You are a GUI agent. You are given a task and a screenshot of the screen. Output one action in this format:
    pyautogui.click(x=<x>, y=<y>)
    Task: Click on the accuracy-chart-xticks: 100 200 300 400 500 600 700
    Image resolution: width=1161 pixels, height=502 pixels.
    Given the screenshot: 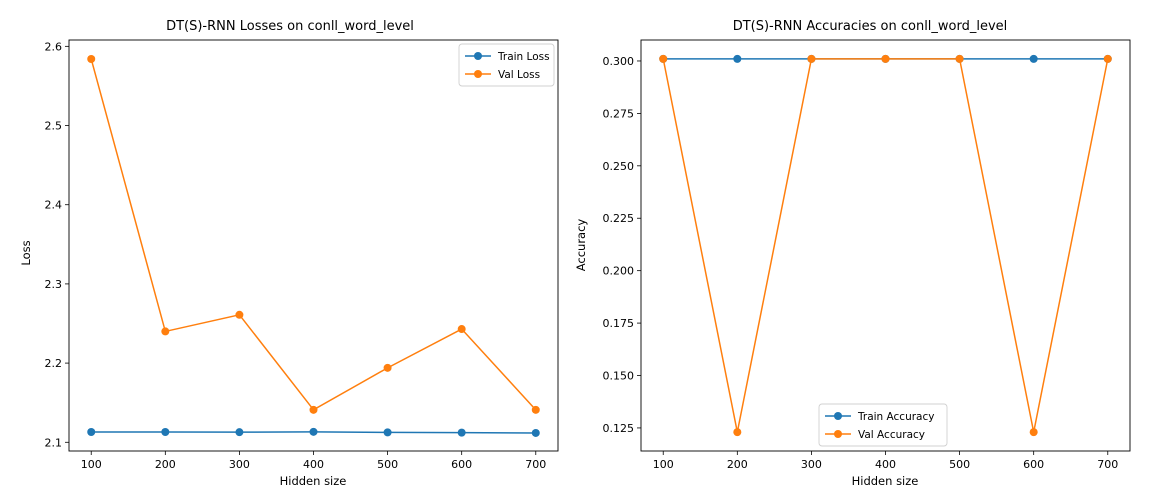 What is the action you would take?
    pyautogui.click(x=885, y=461)
    